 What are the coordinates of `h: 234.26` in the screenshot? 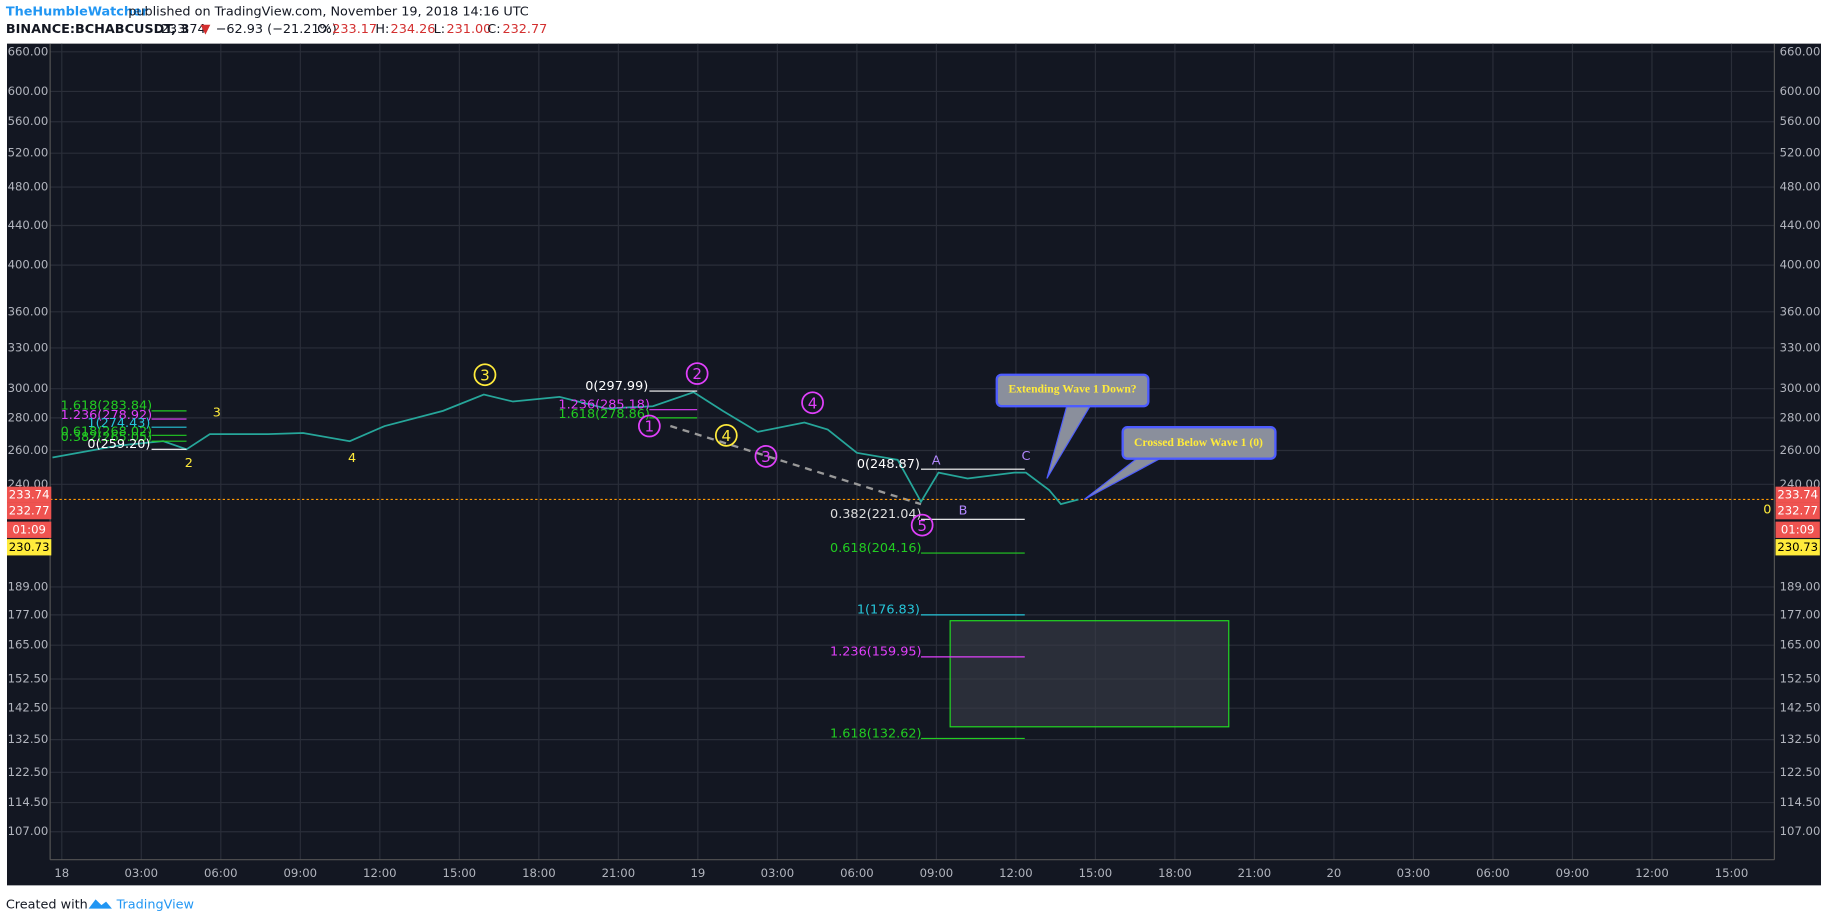 It's located at (413, 29).